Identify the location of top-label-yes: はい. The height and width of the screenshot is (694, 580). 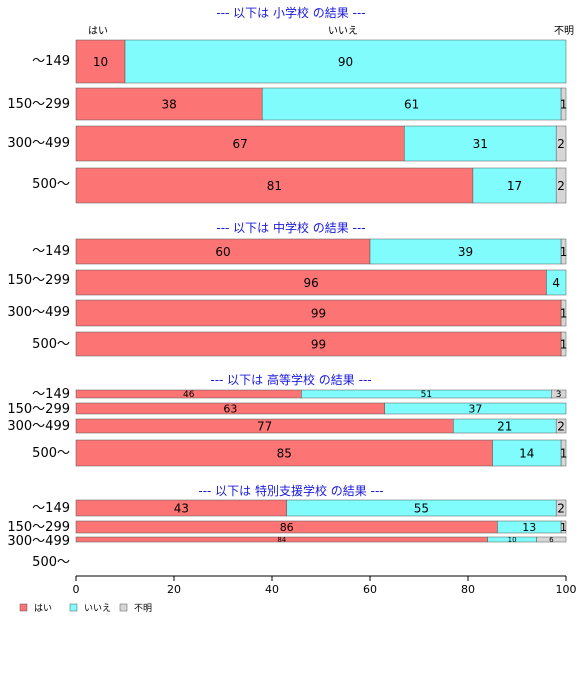
(98, 31).